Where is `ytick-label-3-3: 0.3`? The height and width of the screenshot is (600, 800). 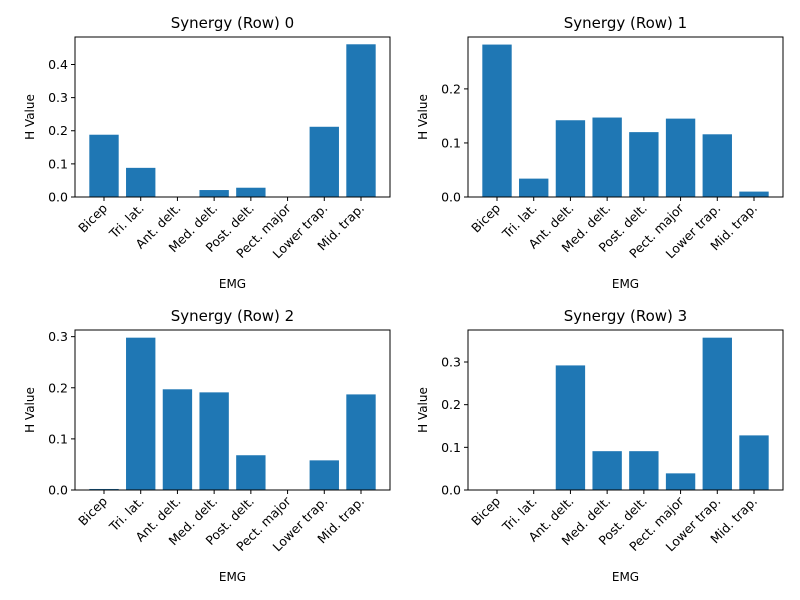
ytick-label-3-3: 0.3 is located at coordinates (451, 362).